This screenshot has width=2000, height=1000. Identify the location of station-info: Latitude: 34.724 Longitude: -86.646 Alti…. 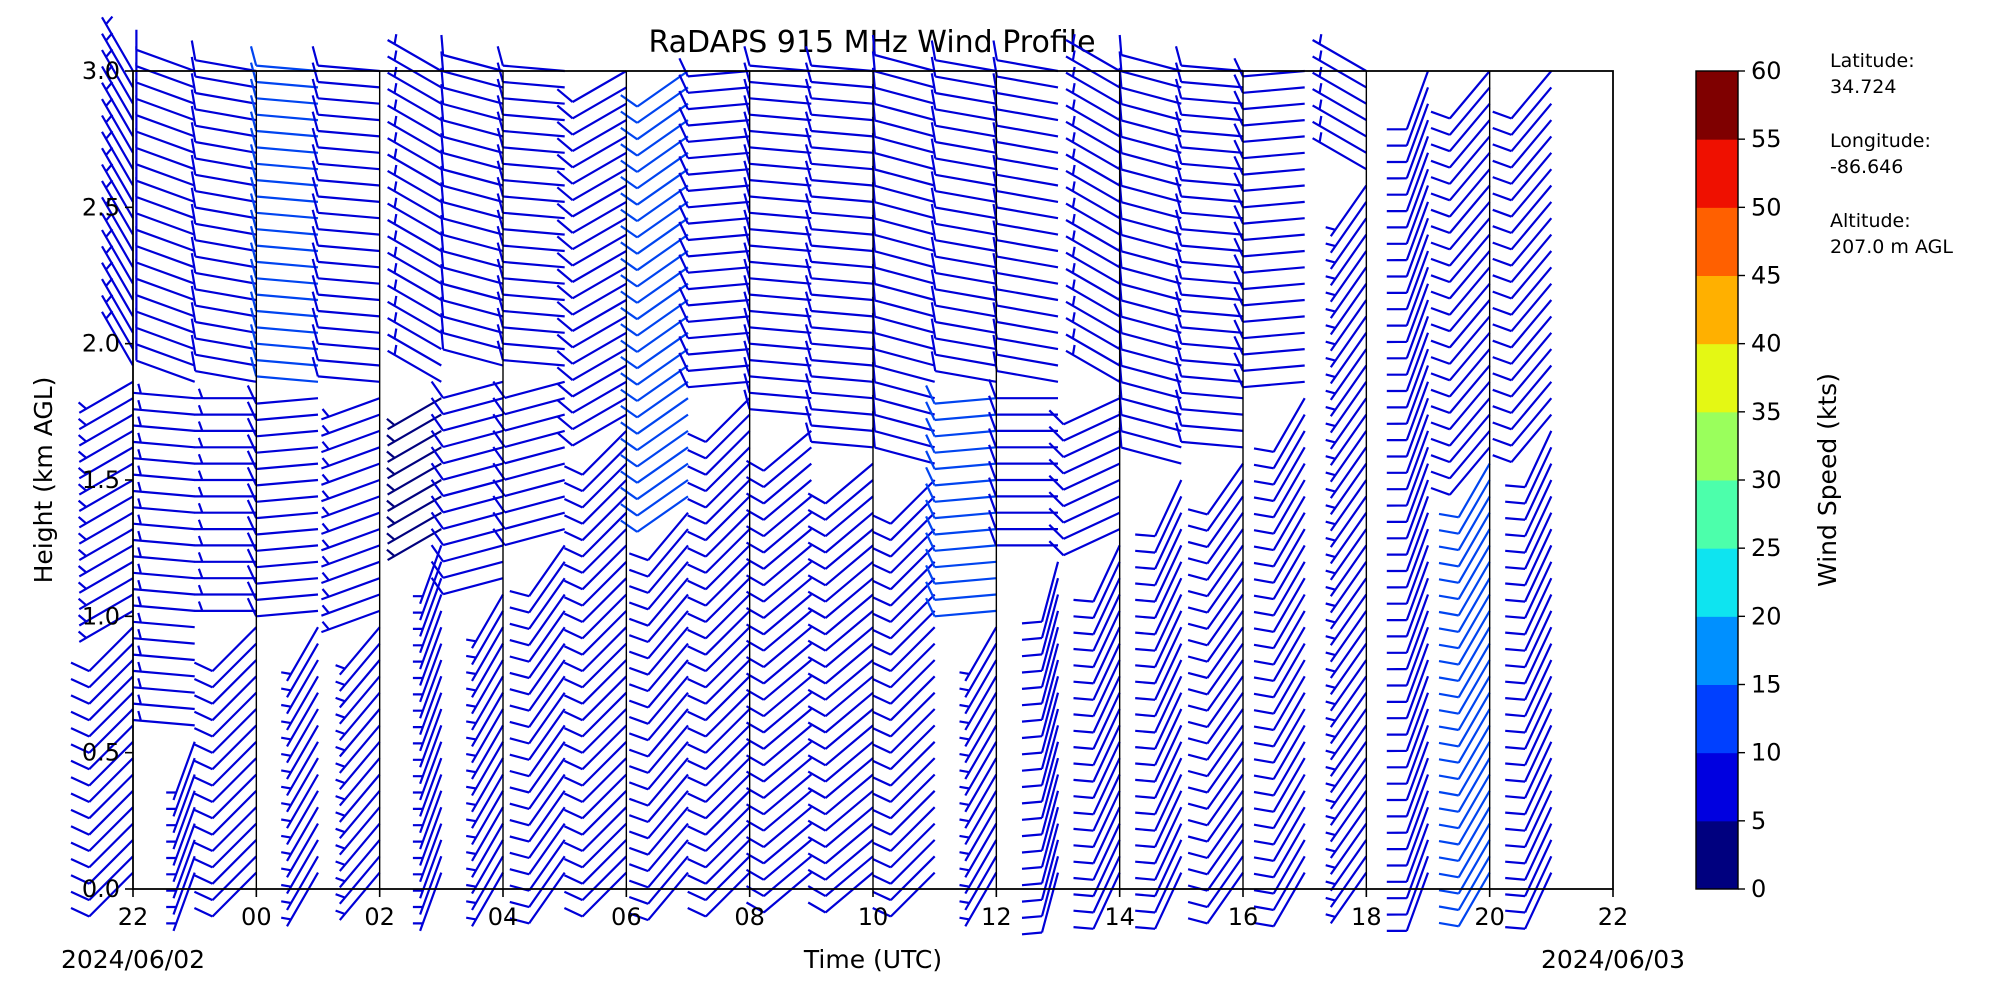
(1891, 168).